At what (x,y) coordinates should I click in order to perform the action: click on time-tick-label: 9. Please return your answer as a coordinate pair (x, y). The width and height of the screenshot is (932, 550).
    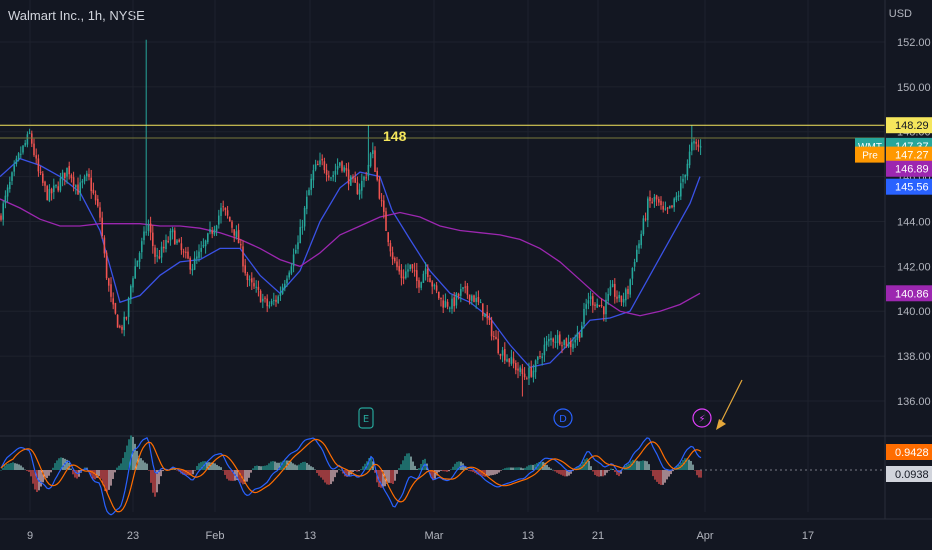
    Looking at the image, I should click on (30, 536).